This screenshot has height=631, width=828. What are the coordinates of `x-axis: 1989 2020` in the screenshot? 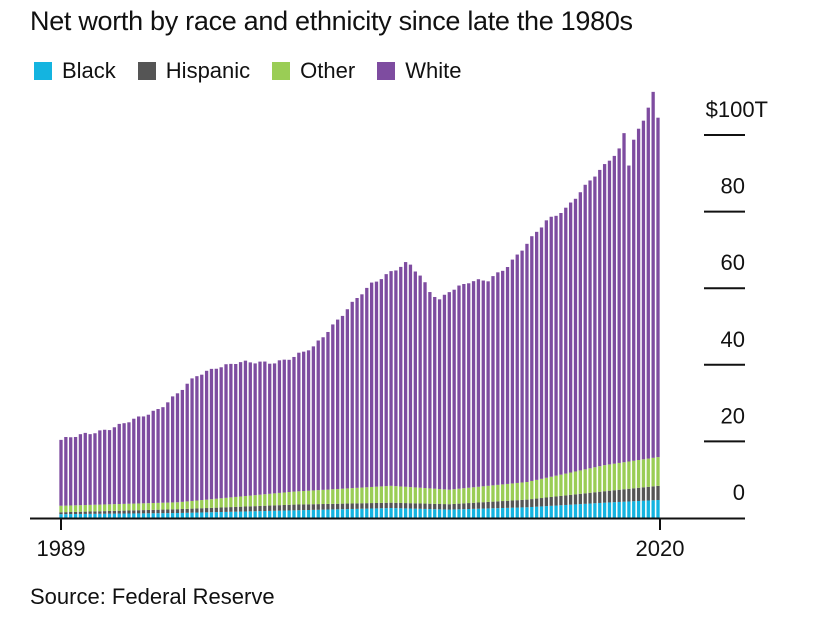 It's located at (360, 539).